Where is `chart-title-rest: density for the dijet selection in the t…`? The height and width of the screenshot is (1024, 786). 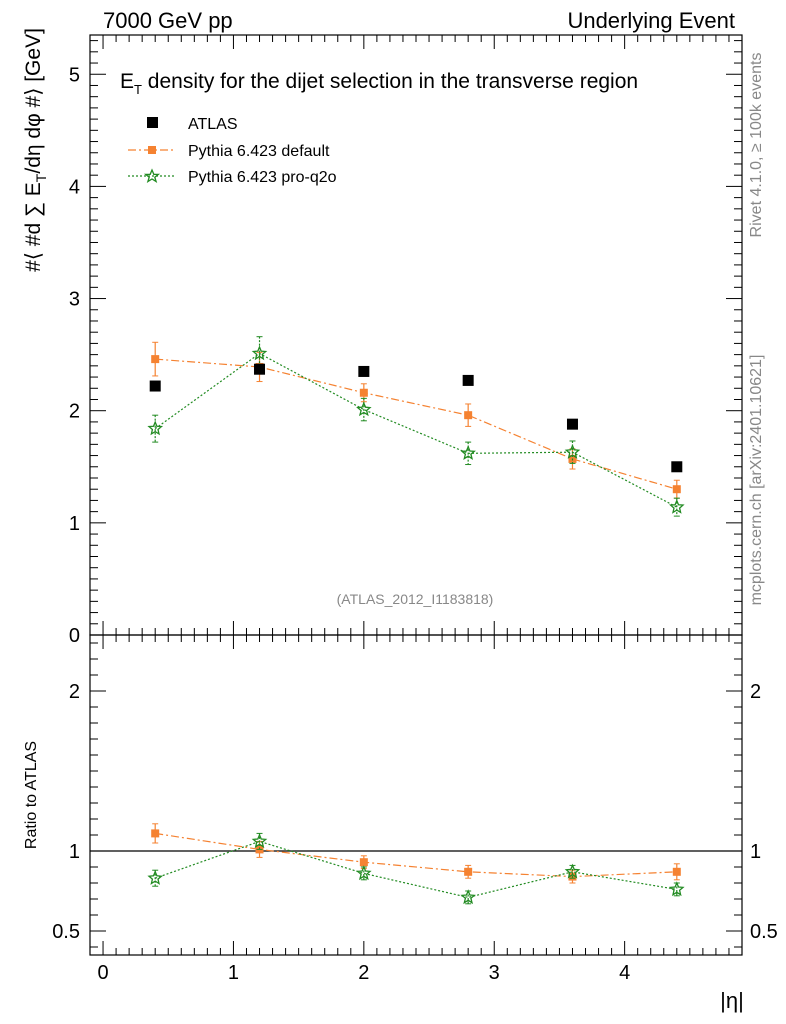
chart-title-rest: density for the dijet selection in the t… is located at coordinates (390, 81).